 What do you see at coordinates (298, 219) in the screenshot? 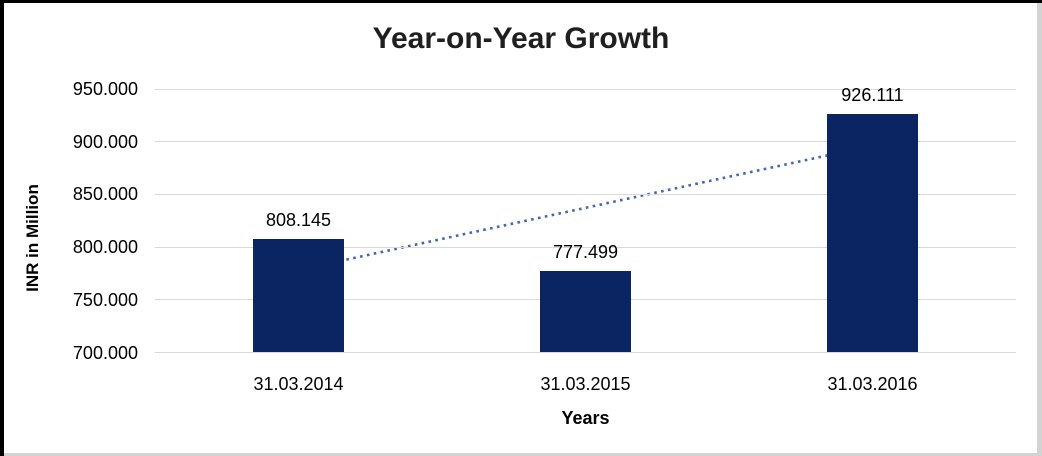
I see `bar-data-label: 808.145` at bounding box center [298, 219].